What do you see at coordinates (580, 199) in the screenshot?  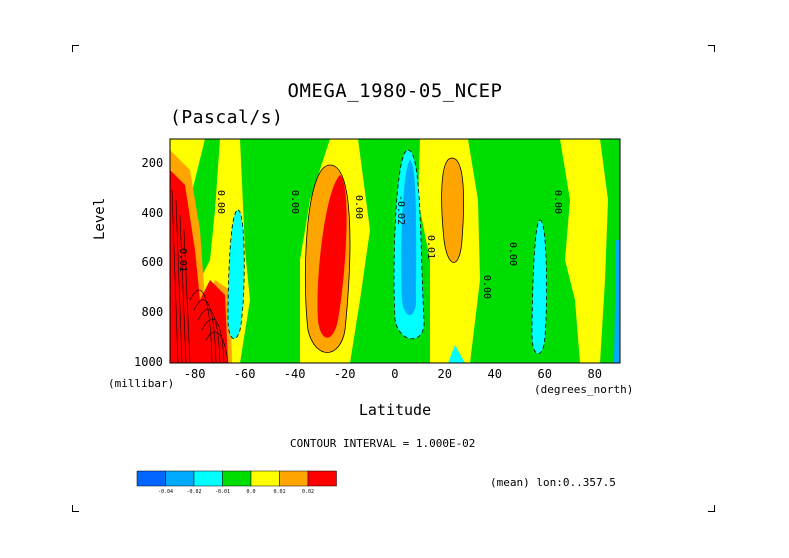 I see `yellow-region-70n` at bounding box center [580, 199].